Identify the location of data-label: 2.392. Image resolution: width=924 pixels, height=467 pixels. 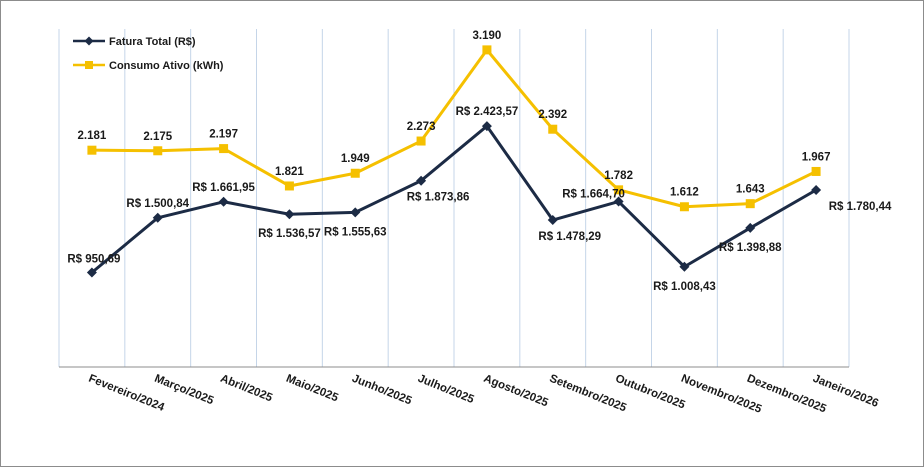
(552, 115).